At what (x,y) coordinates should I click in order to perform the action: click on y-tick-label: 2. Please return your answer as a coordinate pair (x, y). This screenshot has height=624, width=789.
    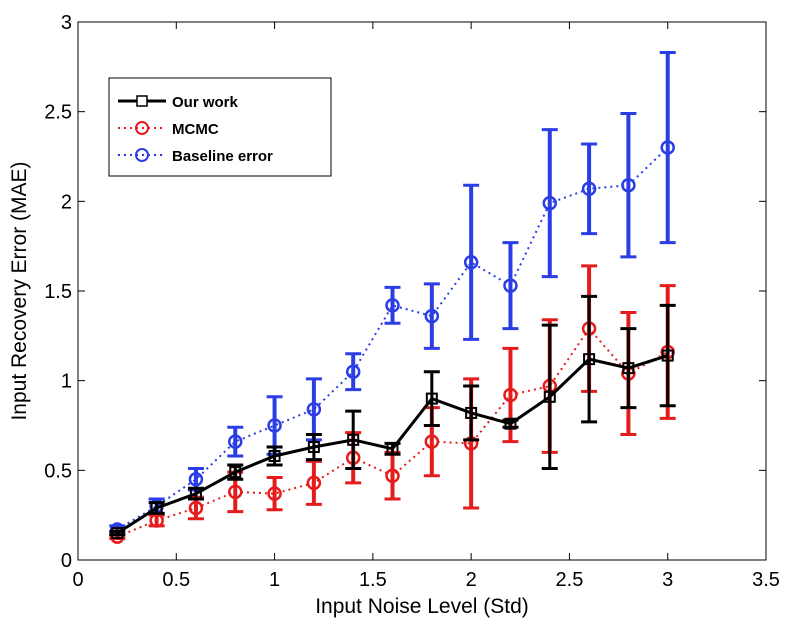
    Looking at the image, I should click on (66, 202).